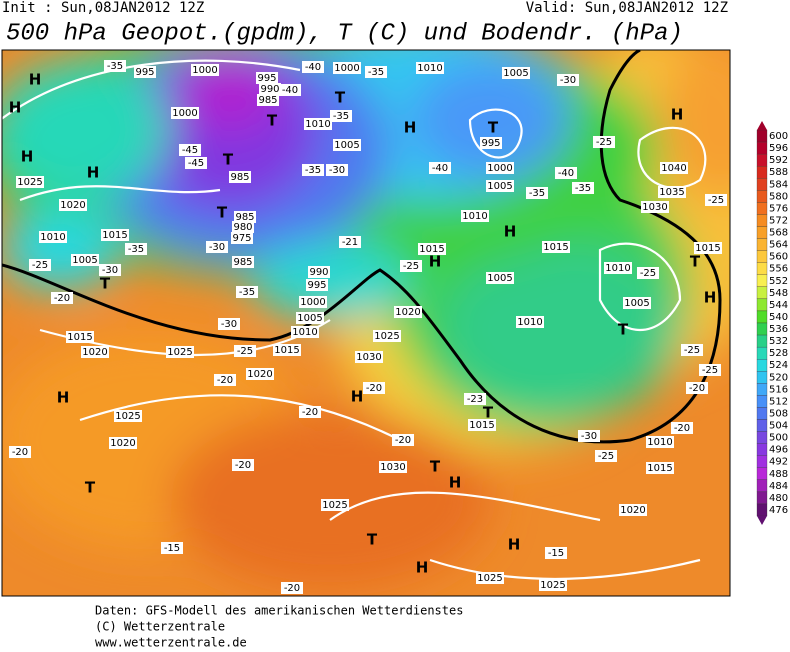 This screenshot has width=790, height=652. Describe the element at coordinates (778, 486) in the screenshot. I see `scale-label: 484` at that location.